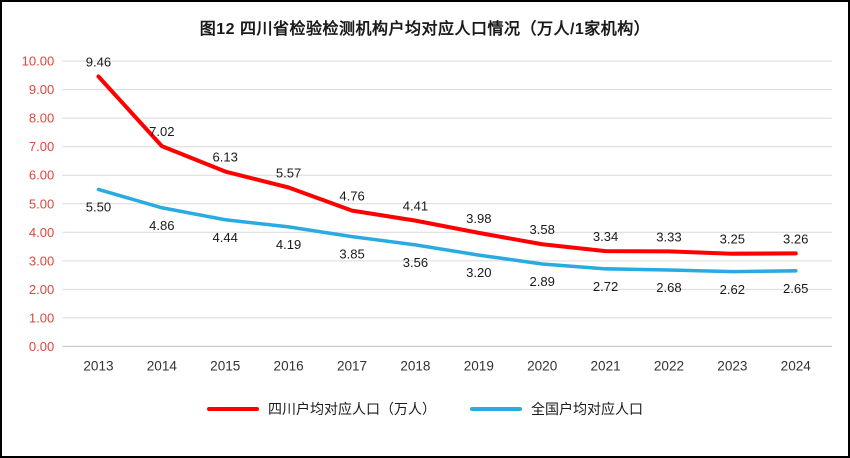  Describe the element at coordinates (288, 244) in the screenshot. I see `data-label: 4.19` at that location.